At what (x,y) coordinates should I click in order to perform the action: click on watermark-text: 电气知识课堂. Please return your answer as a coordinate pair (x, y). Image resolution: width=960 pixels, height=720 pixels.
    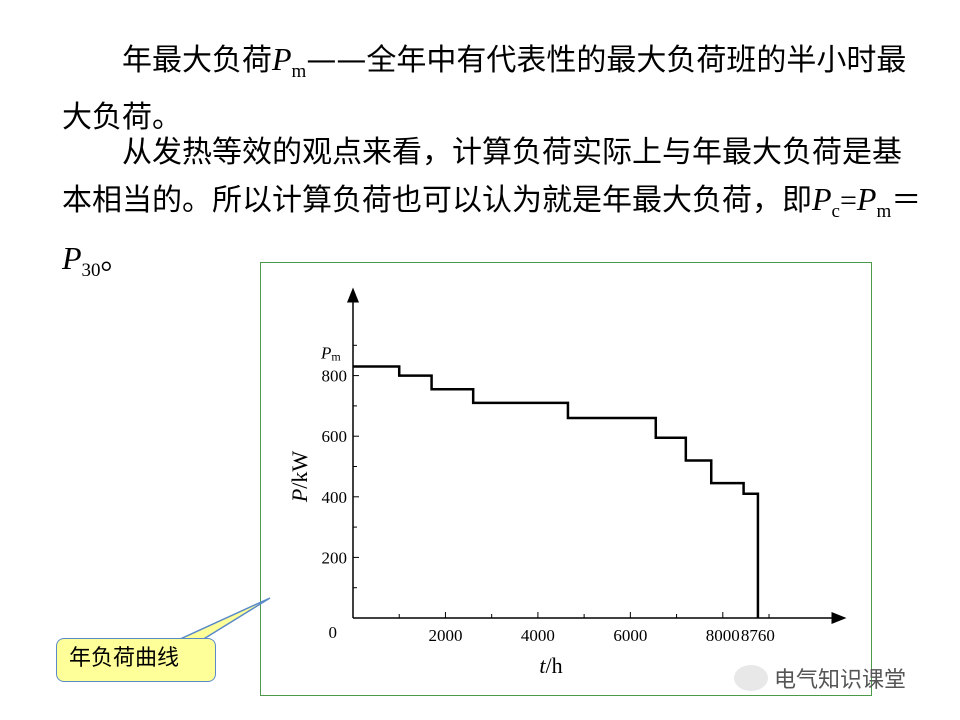
    Looking at the image, I should click on (840, 680).